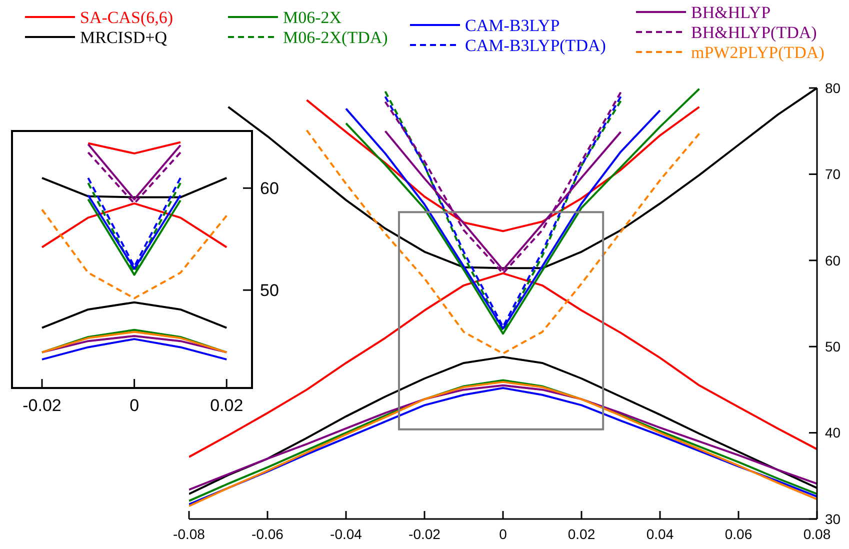 Image resolution: width=849 pixels, height=549 pixels. I want to click on legend-label: M06-2X(TDA), so click(335, 37).